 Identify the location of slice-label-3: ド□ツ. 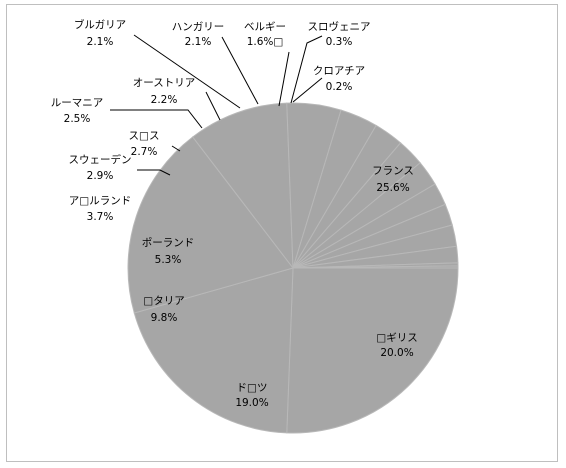
(252, 388).